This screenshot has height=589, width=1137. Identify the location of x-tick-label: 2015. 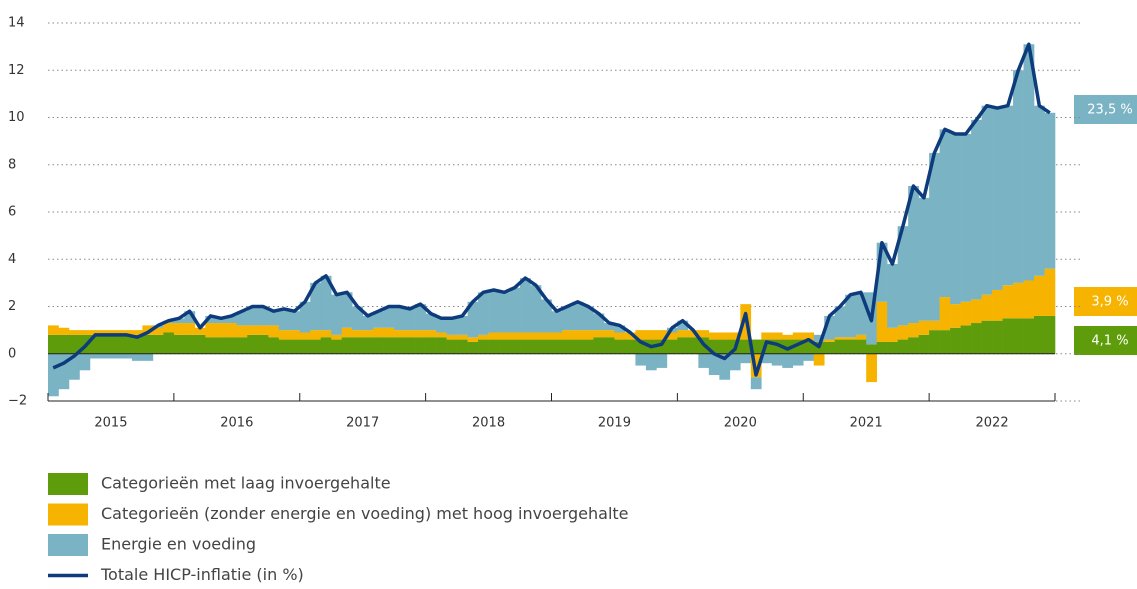
(110, 423).